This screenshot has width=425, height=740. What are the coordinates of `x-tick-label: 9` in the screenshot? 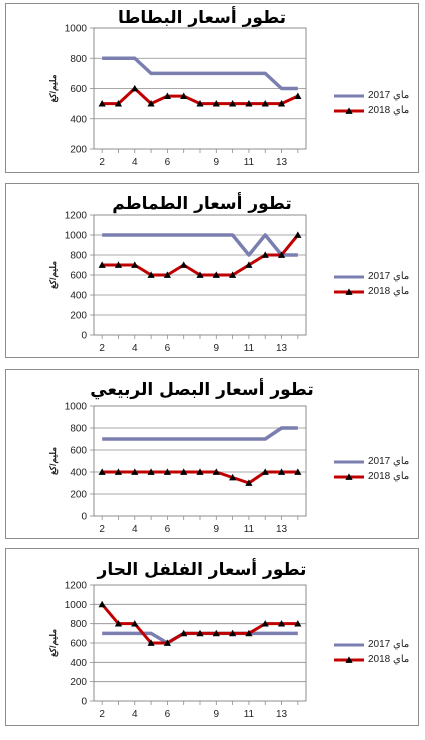 It's located at (217, 348).